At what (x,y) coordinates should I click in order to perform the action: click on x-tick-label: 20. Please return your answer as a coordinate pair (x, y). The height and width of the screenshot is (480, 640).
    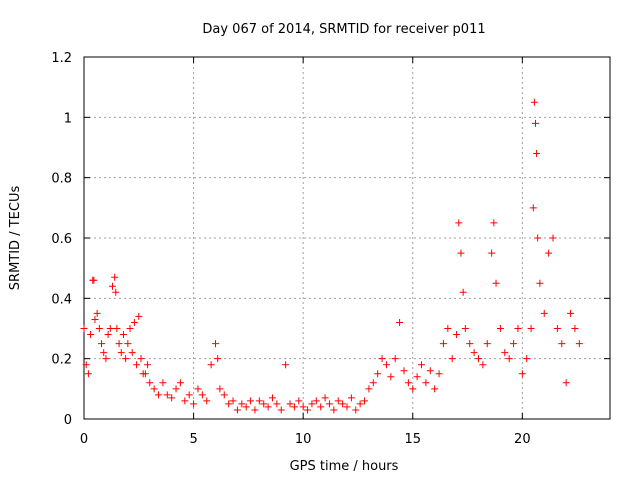
    Looking at the image, I should click on (522, 439).